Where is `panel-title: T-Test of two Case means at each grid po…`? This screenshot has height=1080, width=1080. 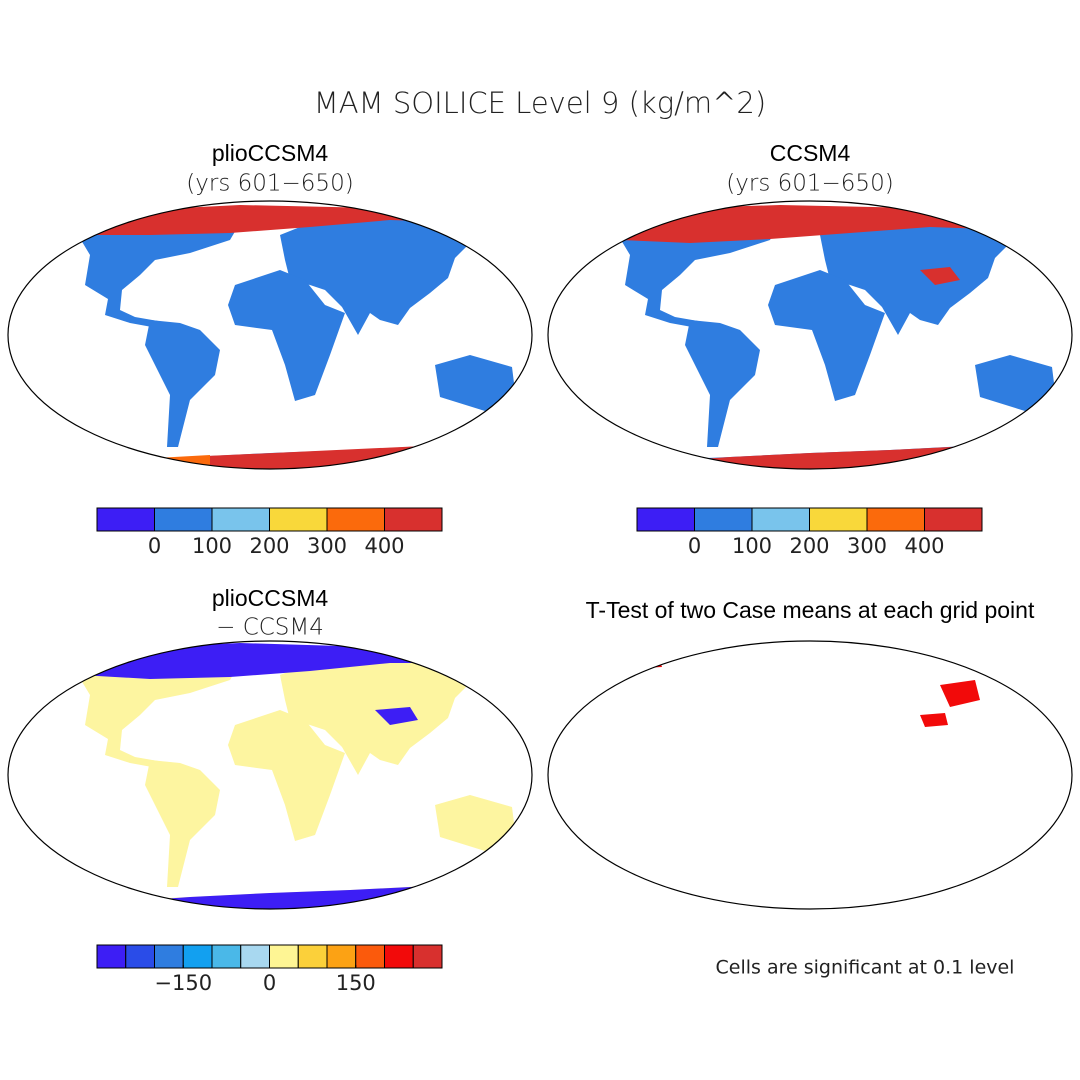
panel-title: T-Test of two Case means at each grid po… is located at coordinates (810, 610).